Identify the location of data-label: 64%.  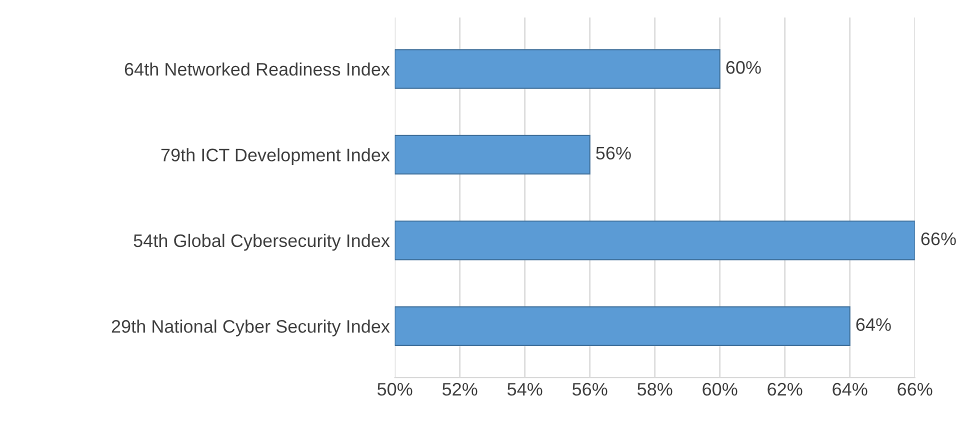
(873, 324).